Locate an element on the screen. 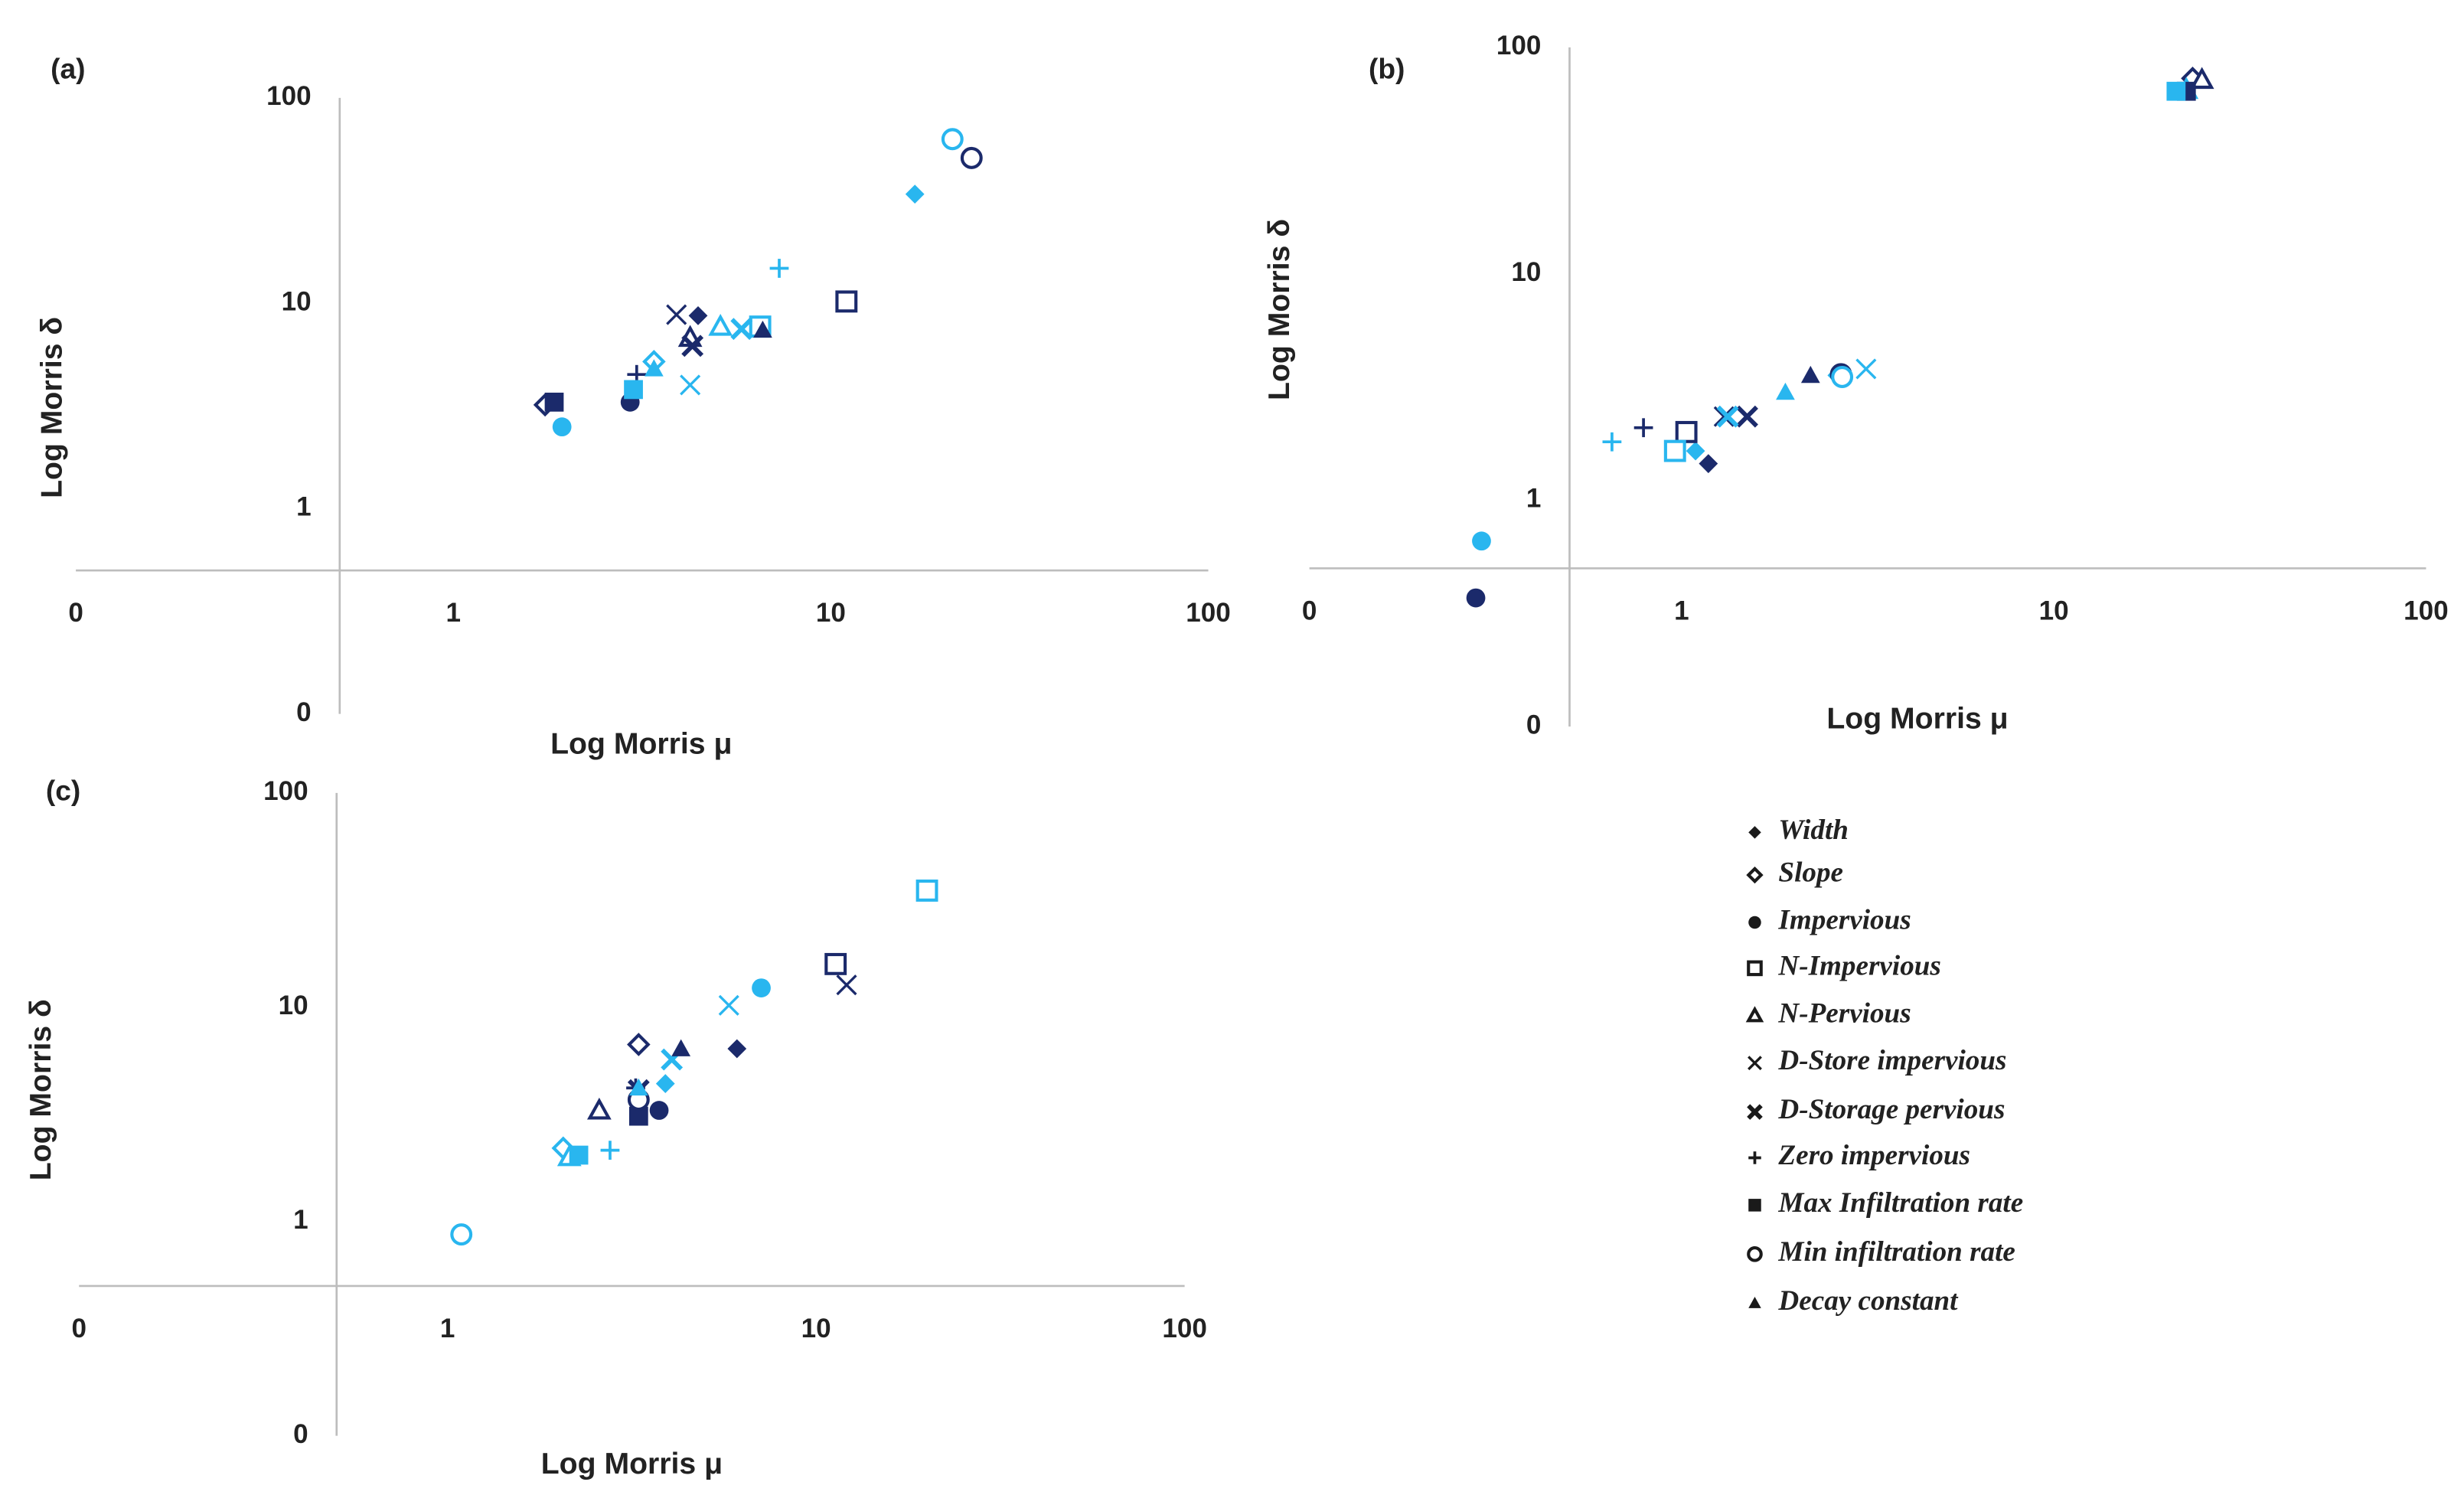 The image size is (2464, 1495). y-axis-title: Log Morris δ is located at coordinates (40, 1089).